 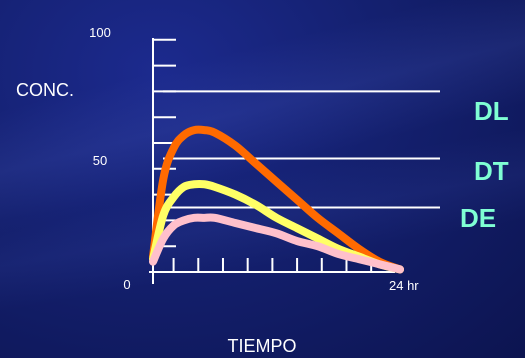 What do you see at coordinates (404, 285) in the screenshot?
I see `x-end-label: 24 hr` at bounding box center [404, 285].